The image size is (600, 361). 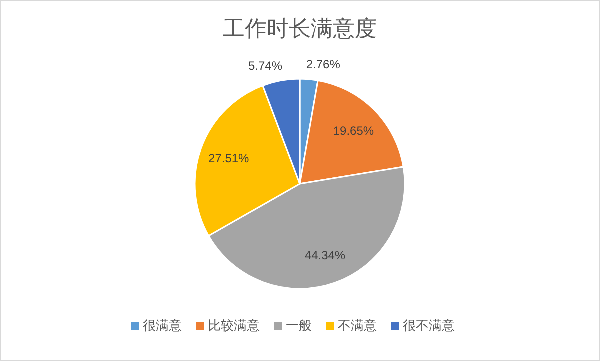 I want to click on legend-label: 不满意, so click(x=357, y=325).